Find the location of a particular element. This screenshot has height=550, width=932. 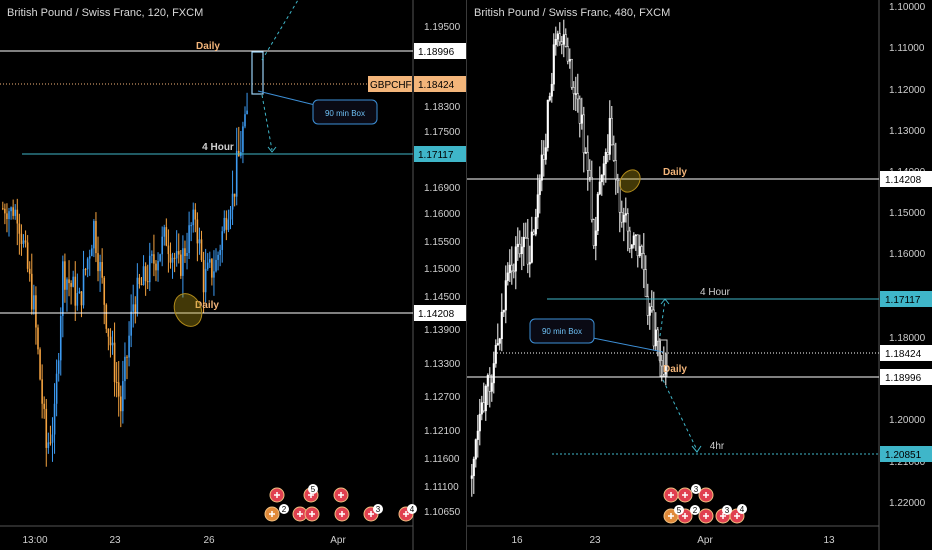

right-y-tick-label: 1.12000 is located at coordinates (907, 90).